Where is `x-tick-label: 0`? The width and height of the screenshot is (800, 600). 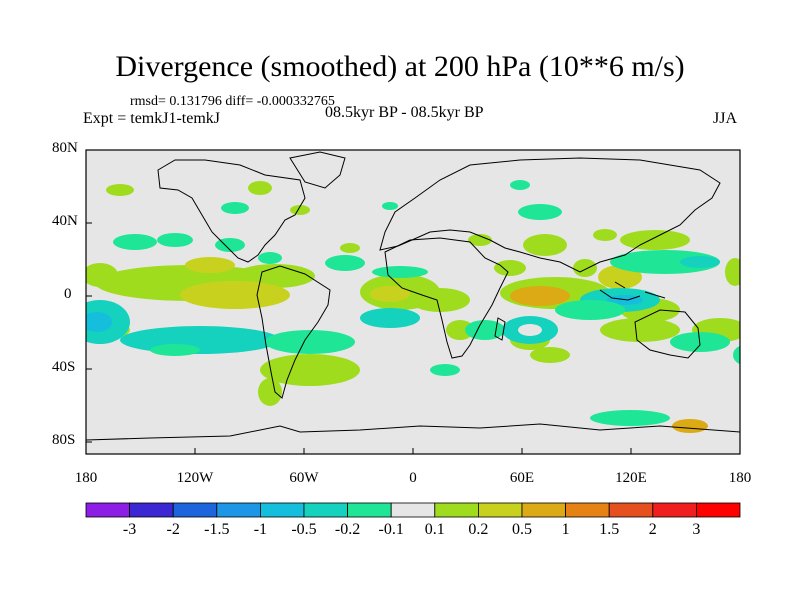
x-tick-label: 0 is located at coordinates (413, 478).